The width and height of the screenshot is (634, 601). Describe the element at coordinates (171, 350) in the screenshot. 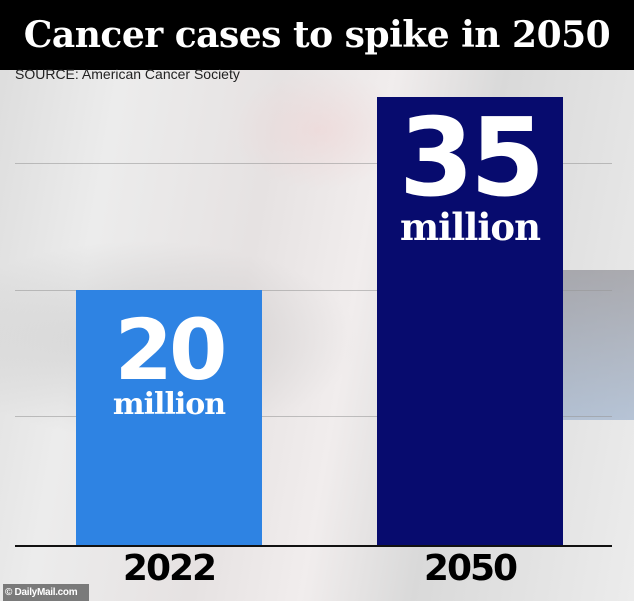

I see `bar-value: 20` at that location.